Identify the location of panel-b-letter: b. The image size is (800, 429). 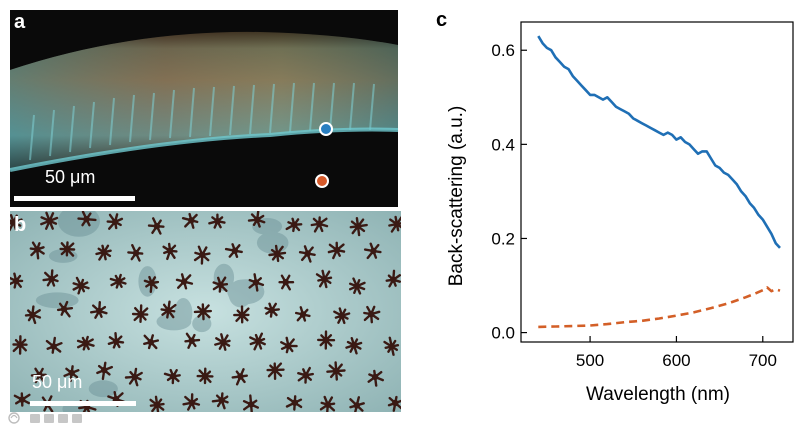
(20, 225).